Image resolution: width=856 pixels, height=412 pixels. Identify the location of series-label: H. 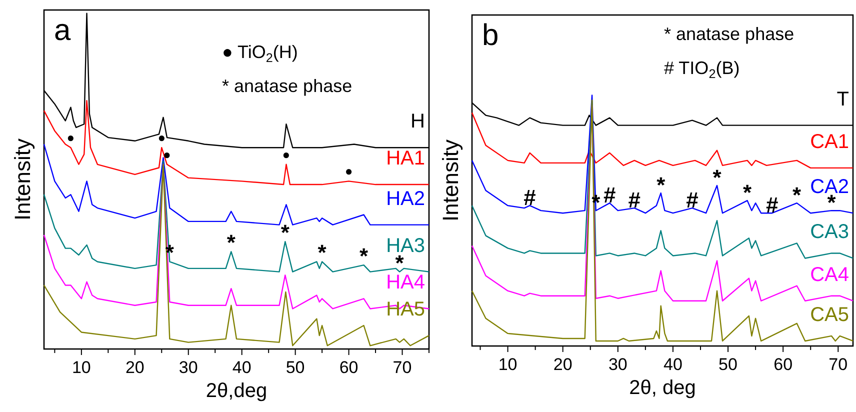
(417, 121).